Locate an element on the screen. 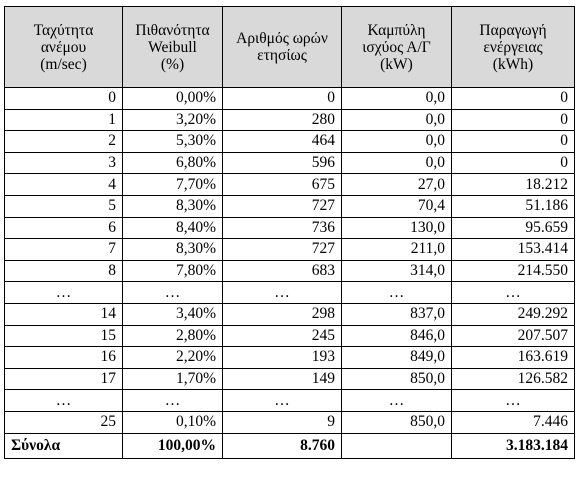 The width and height of the screenshot is (587, 477). table-row: 1 3,20% 280 0,0 0 is located at coordinates (289, 120).